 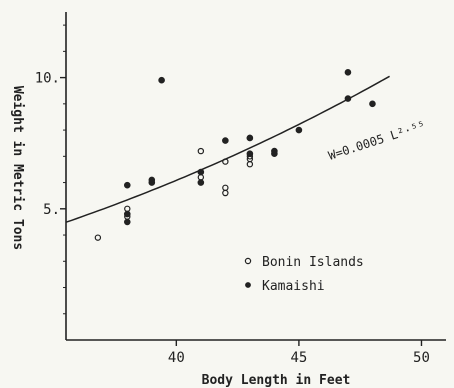 I want to click on y-tick-label: 10., so click(x=47, y=79).